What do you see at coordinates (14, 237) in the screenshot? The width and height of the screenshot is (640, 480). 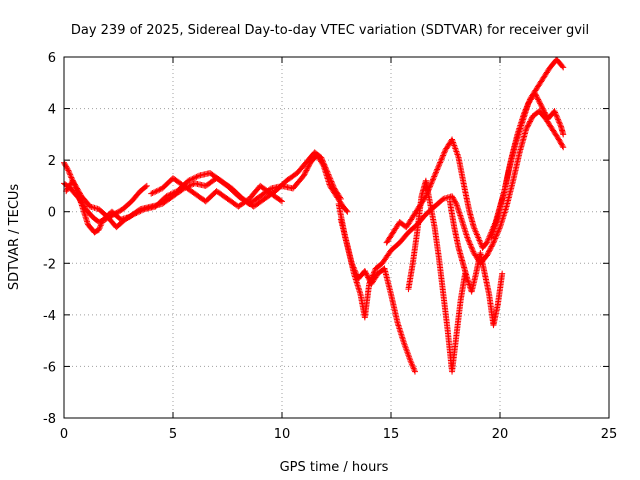 I see `y-axis-label: SDTVAR / TECUs` at bounding box center [14, 237].